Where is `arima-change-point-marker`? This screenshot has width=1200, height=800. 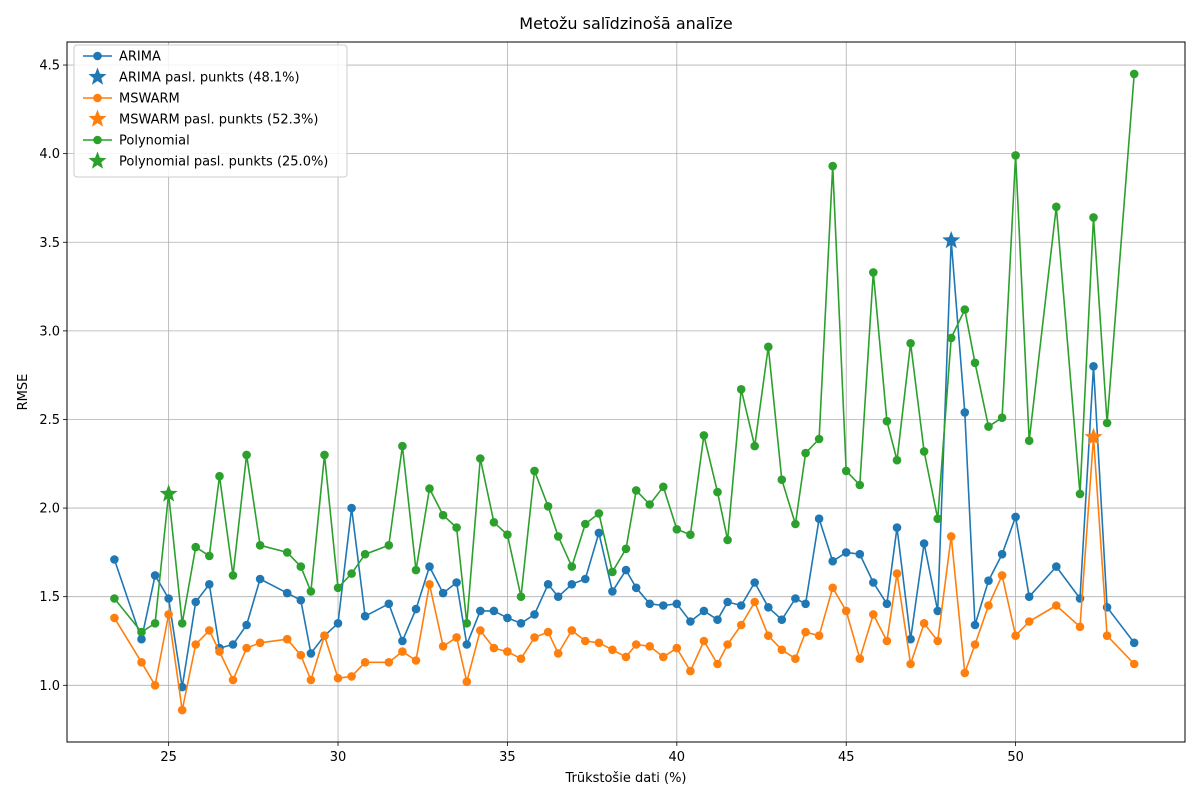
arima-change-point-marker is located at coordinates (951, 240).